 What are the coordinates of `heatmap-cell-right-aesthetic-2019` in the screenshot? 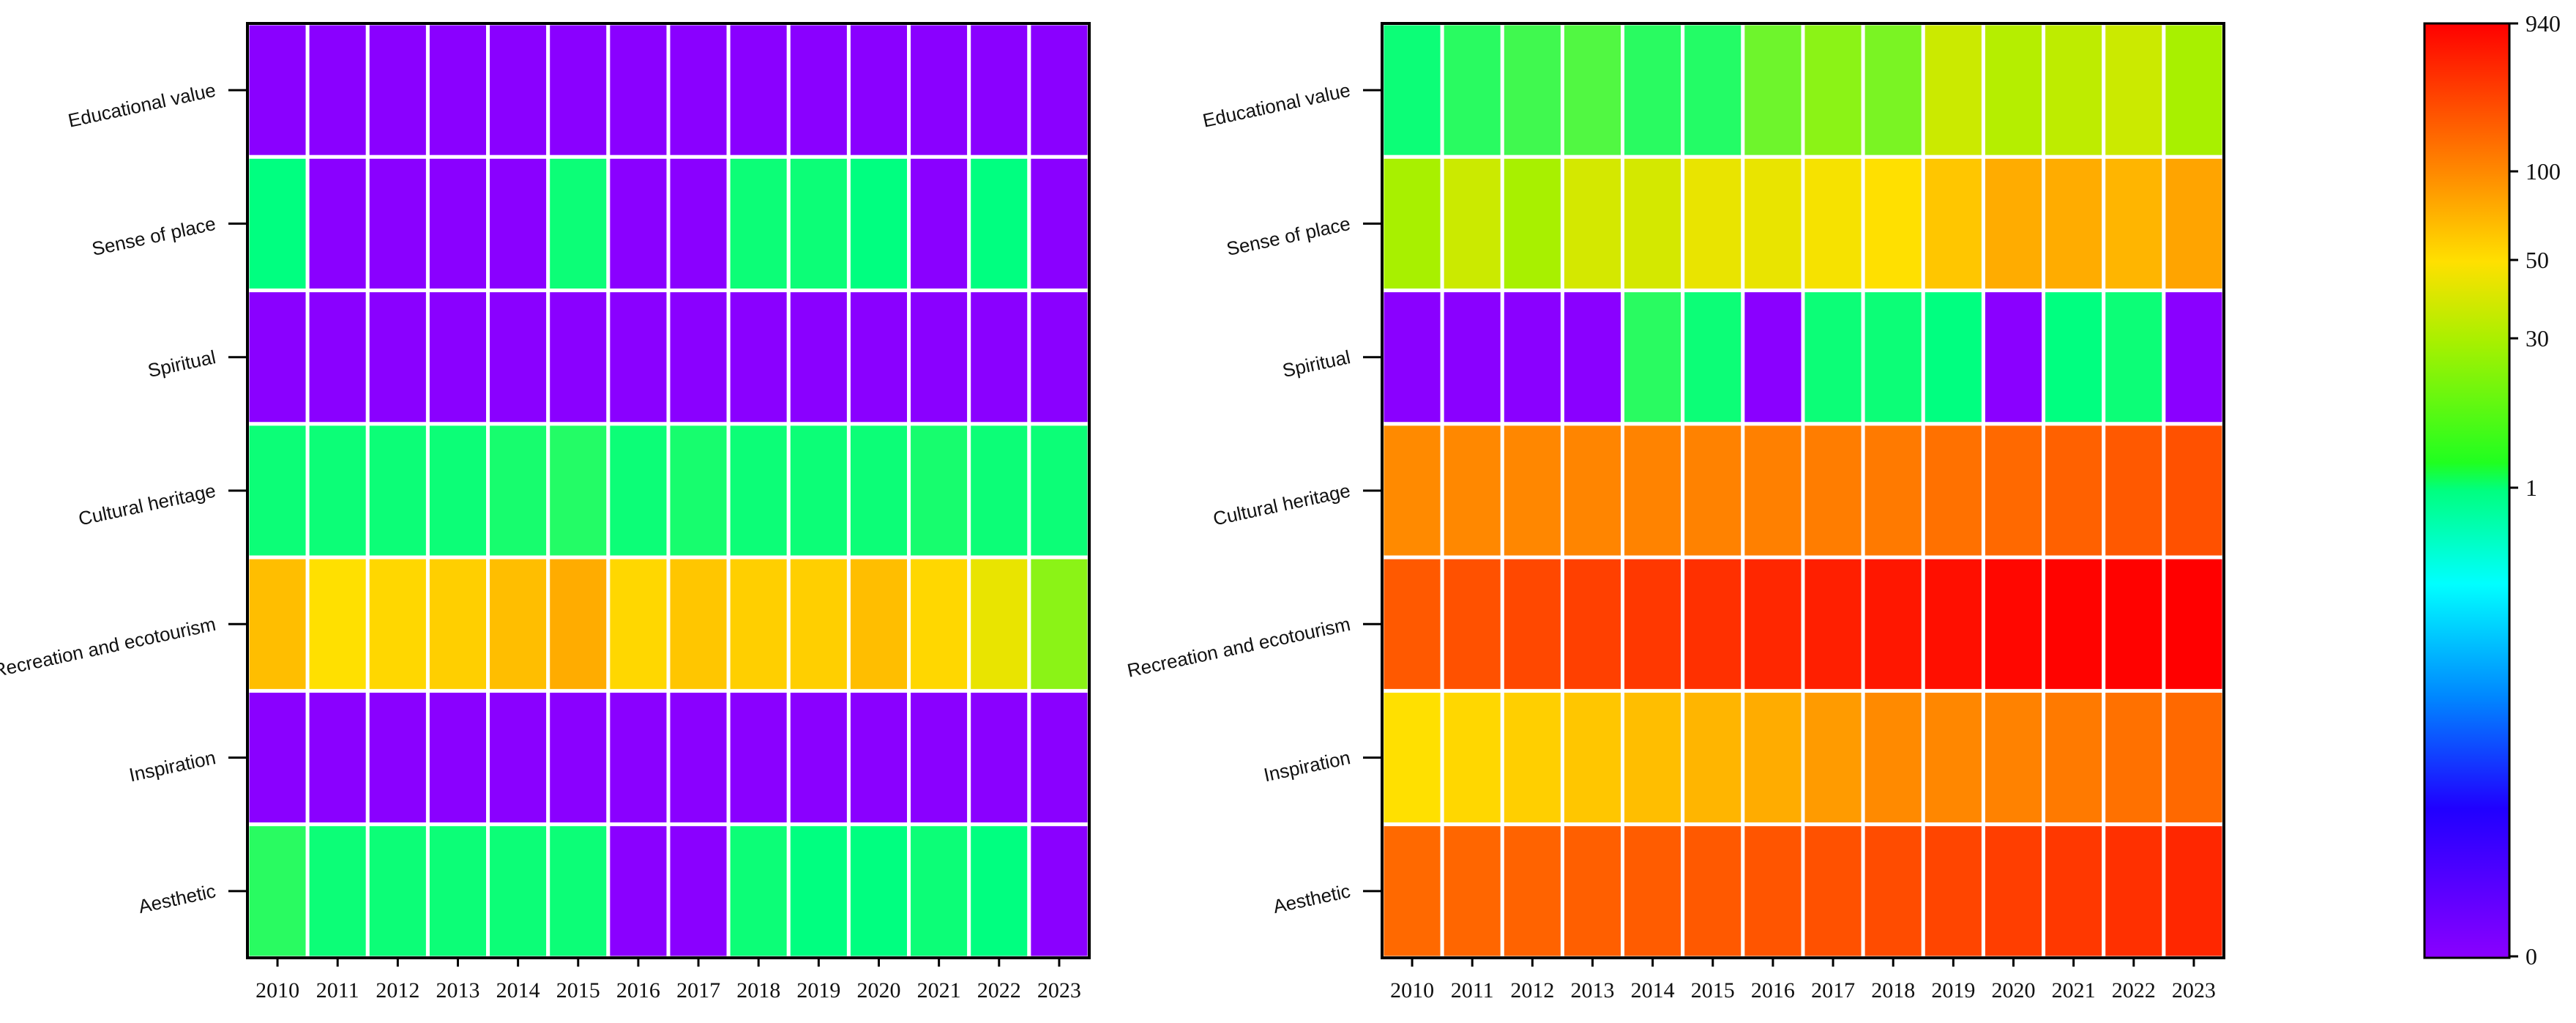 It's located at (1953, 891).